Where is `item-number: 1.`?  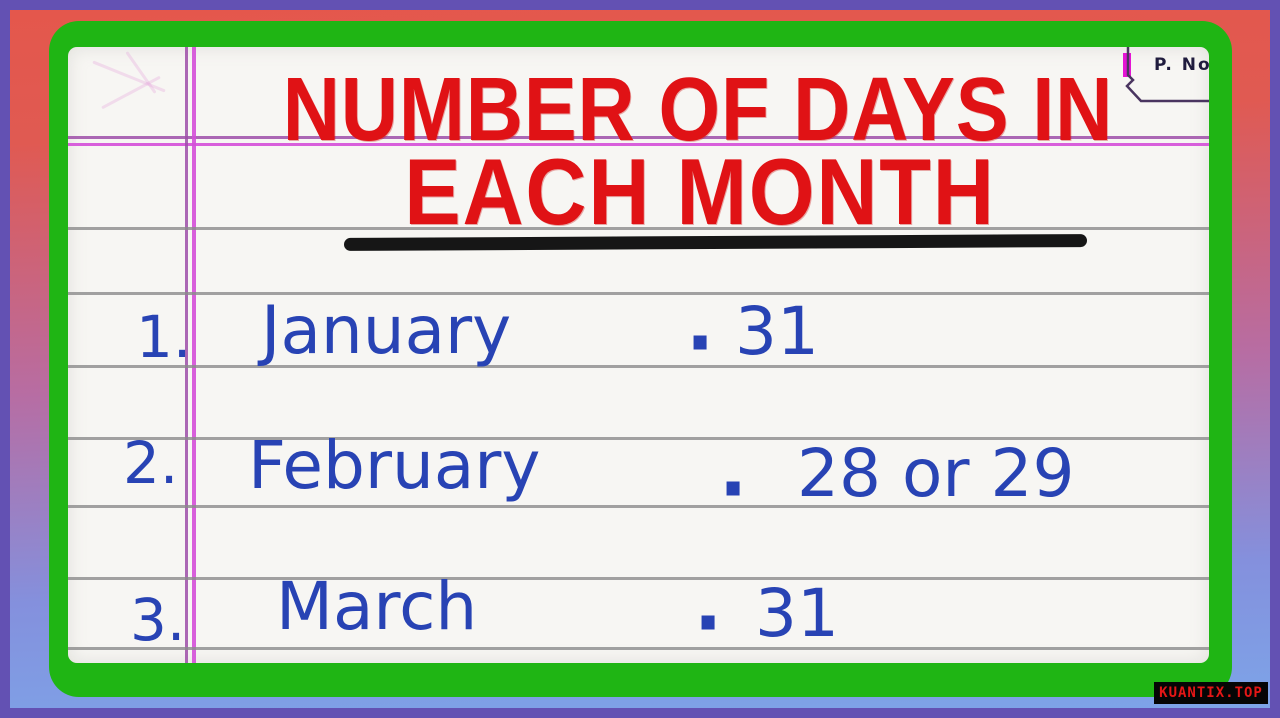 item-number: 1. is located at coordinates (164, 337).